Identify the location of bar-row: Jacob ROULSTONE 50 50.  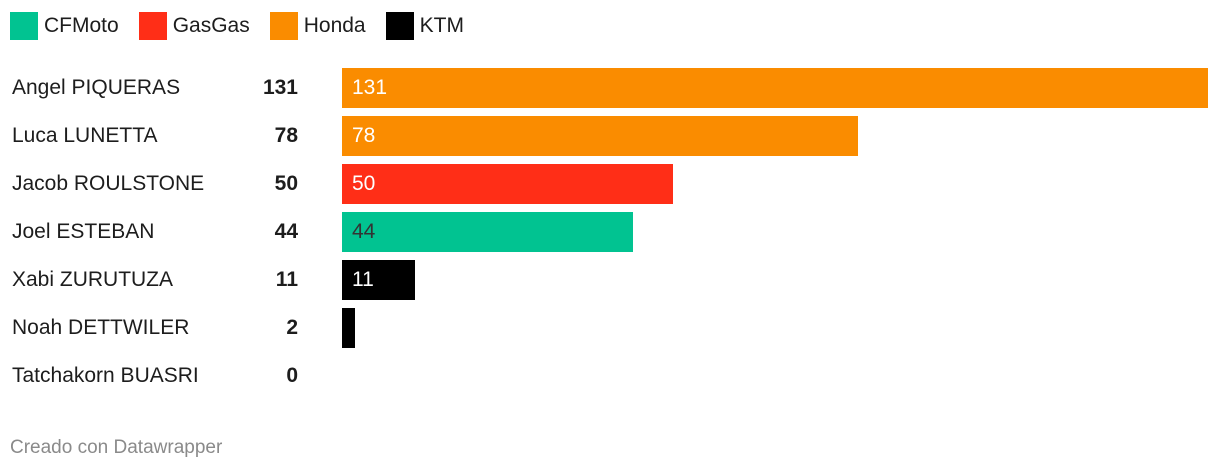
(610, 184).